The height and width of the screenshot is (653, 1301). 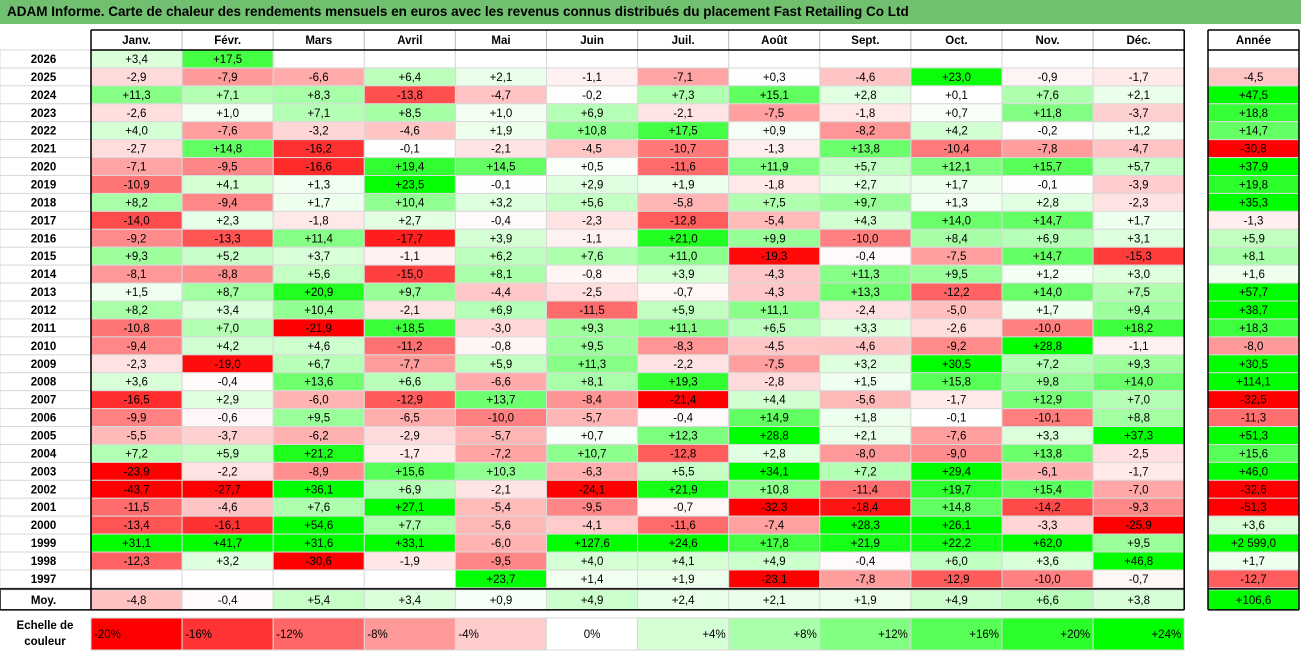 I want to click on heatmap-cell-value: +8,7, so click(x=227, y=293).